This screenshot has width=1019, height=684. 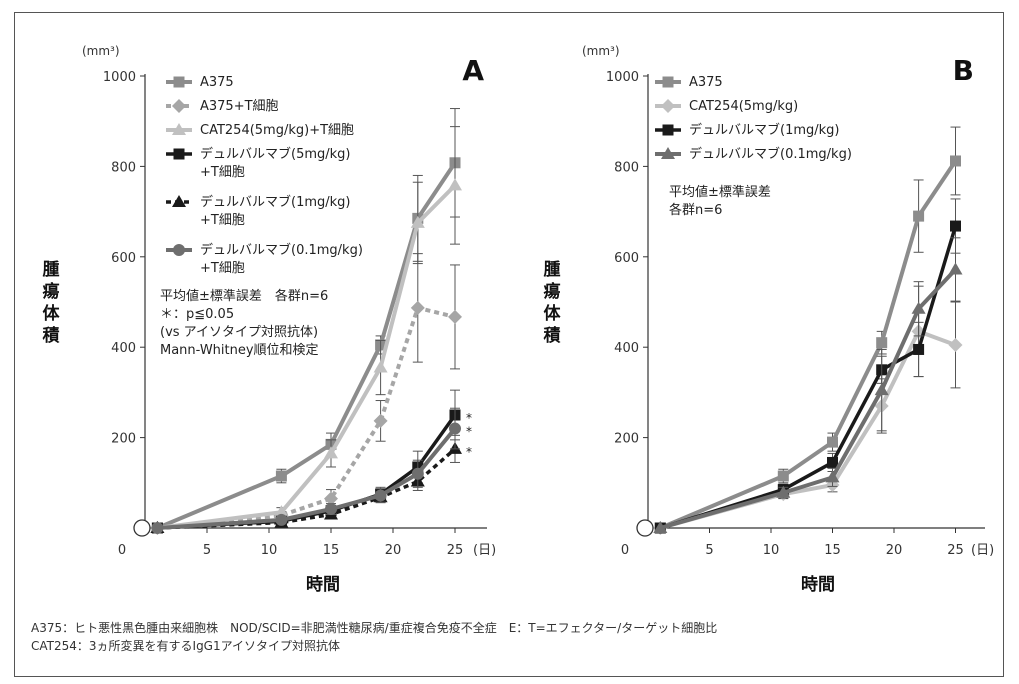 What do you see at coordinates (258, 211) in the screenshot?
I see `legend-item-4: デュルバルマブ(1mg/kg) +T細胞` at bounding box center [258, 211].